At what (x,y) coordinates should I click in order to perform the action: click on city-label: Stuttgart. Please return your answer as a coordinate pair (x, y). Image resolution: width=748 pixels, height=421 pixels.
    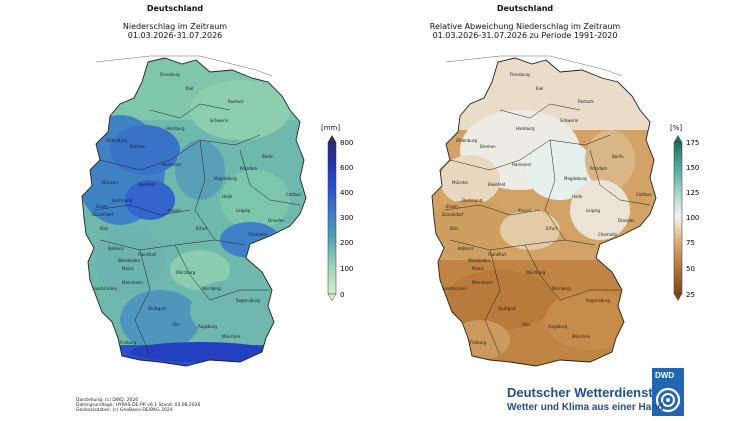
    Looking at the image, I should click on (507, 308).